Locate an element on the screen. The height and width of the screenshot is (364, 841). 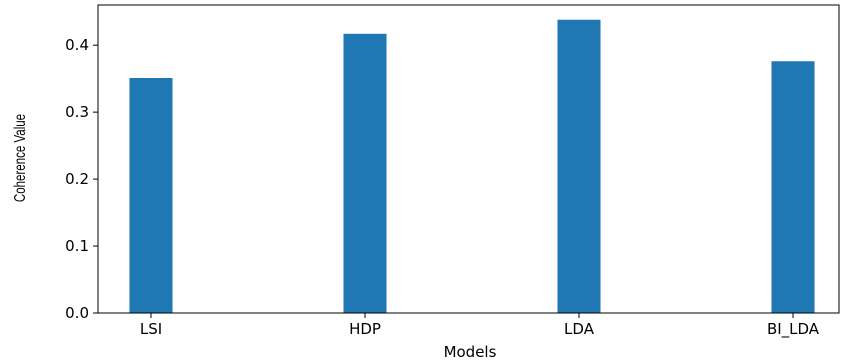
y-tick-label: 0.4 is located at coordinates (77, 45).